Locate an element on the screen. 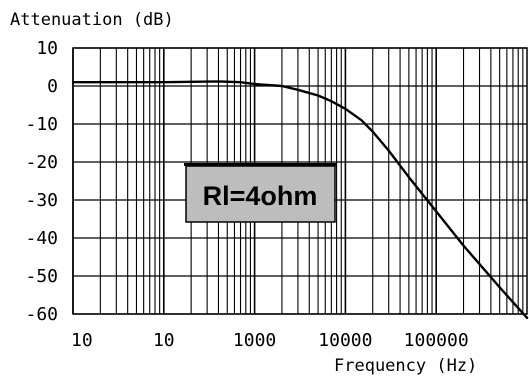 Image resolution: width=529 pixels, height=376 pixels. y-tick-label: 0 is located at coordinates (52, 86).